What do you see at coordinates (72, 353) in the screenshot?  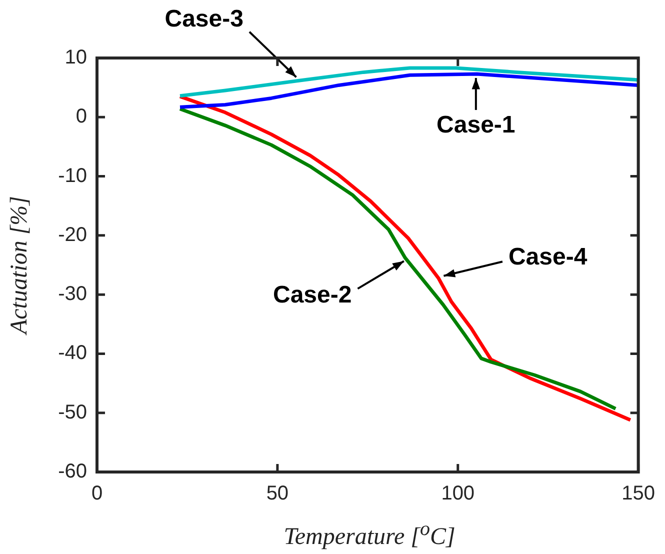 I see `y-tick-label: -40` at bounding box center [72, 353].